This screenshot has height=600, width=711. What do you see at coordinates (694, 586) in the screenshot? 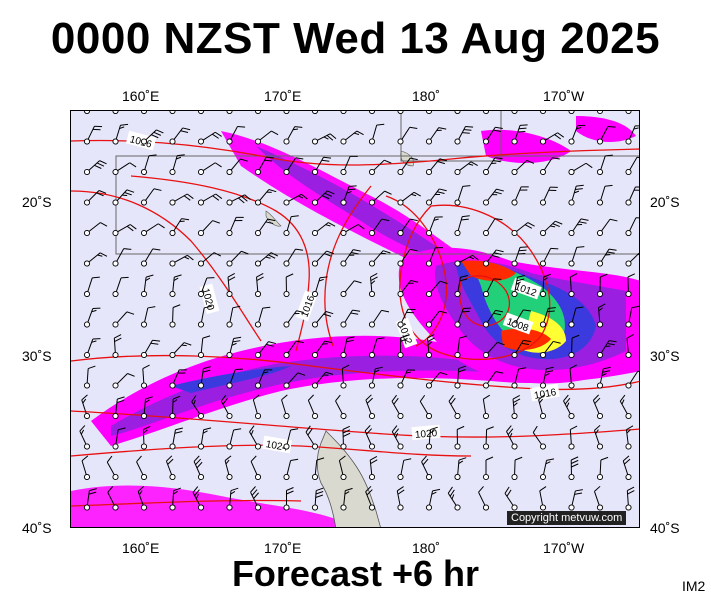
I see `image-code: IM2` at bounding box center [694, 586].